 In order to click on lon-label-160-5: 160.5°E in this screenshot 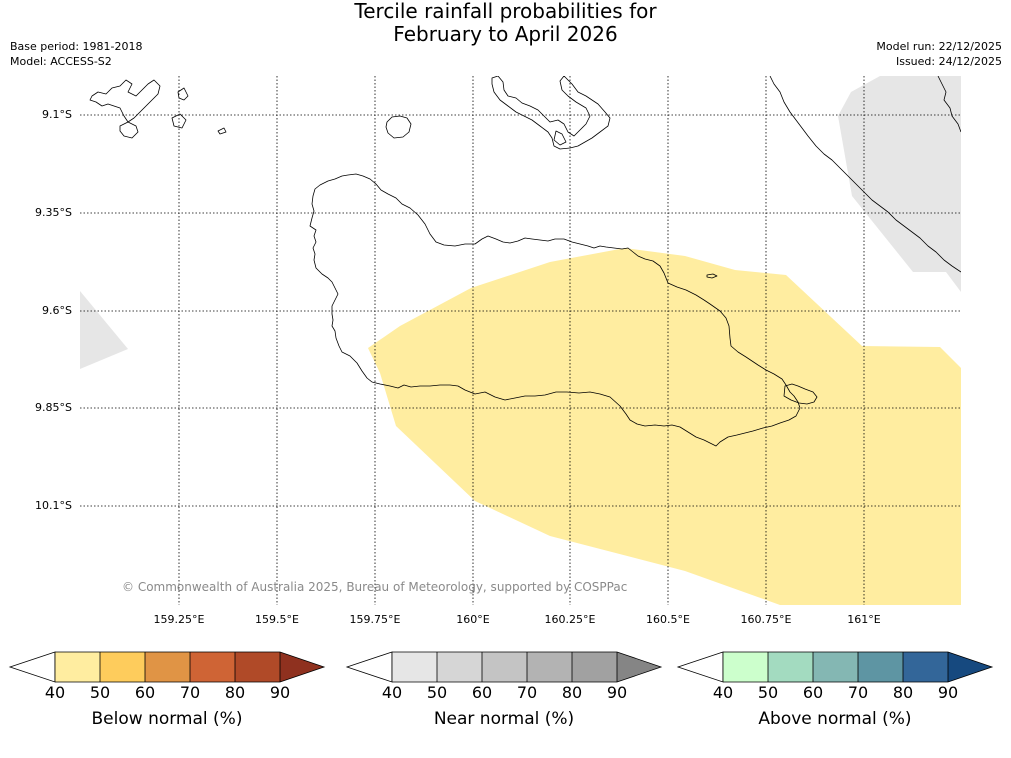, I will do `click(668, 619)`.